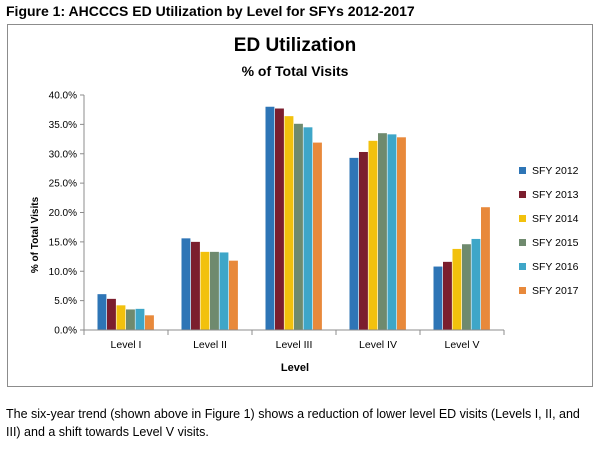 The width and height of the screenshot is (600, 453). What do you see at coordinates (555, 291) in the screenshot?
I see `legend-label: SFY 2017` at bounding box center [555, 291].